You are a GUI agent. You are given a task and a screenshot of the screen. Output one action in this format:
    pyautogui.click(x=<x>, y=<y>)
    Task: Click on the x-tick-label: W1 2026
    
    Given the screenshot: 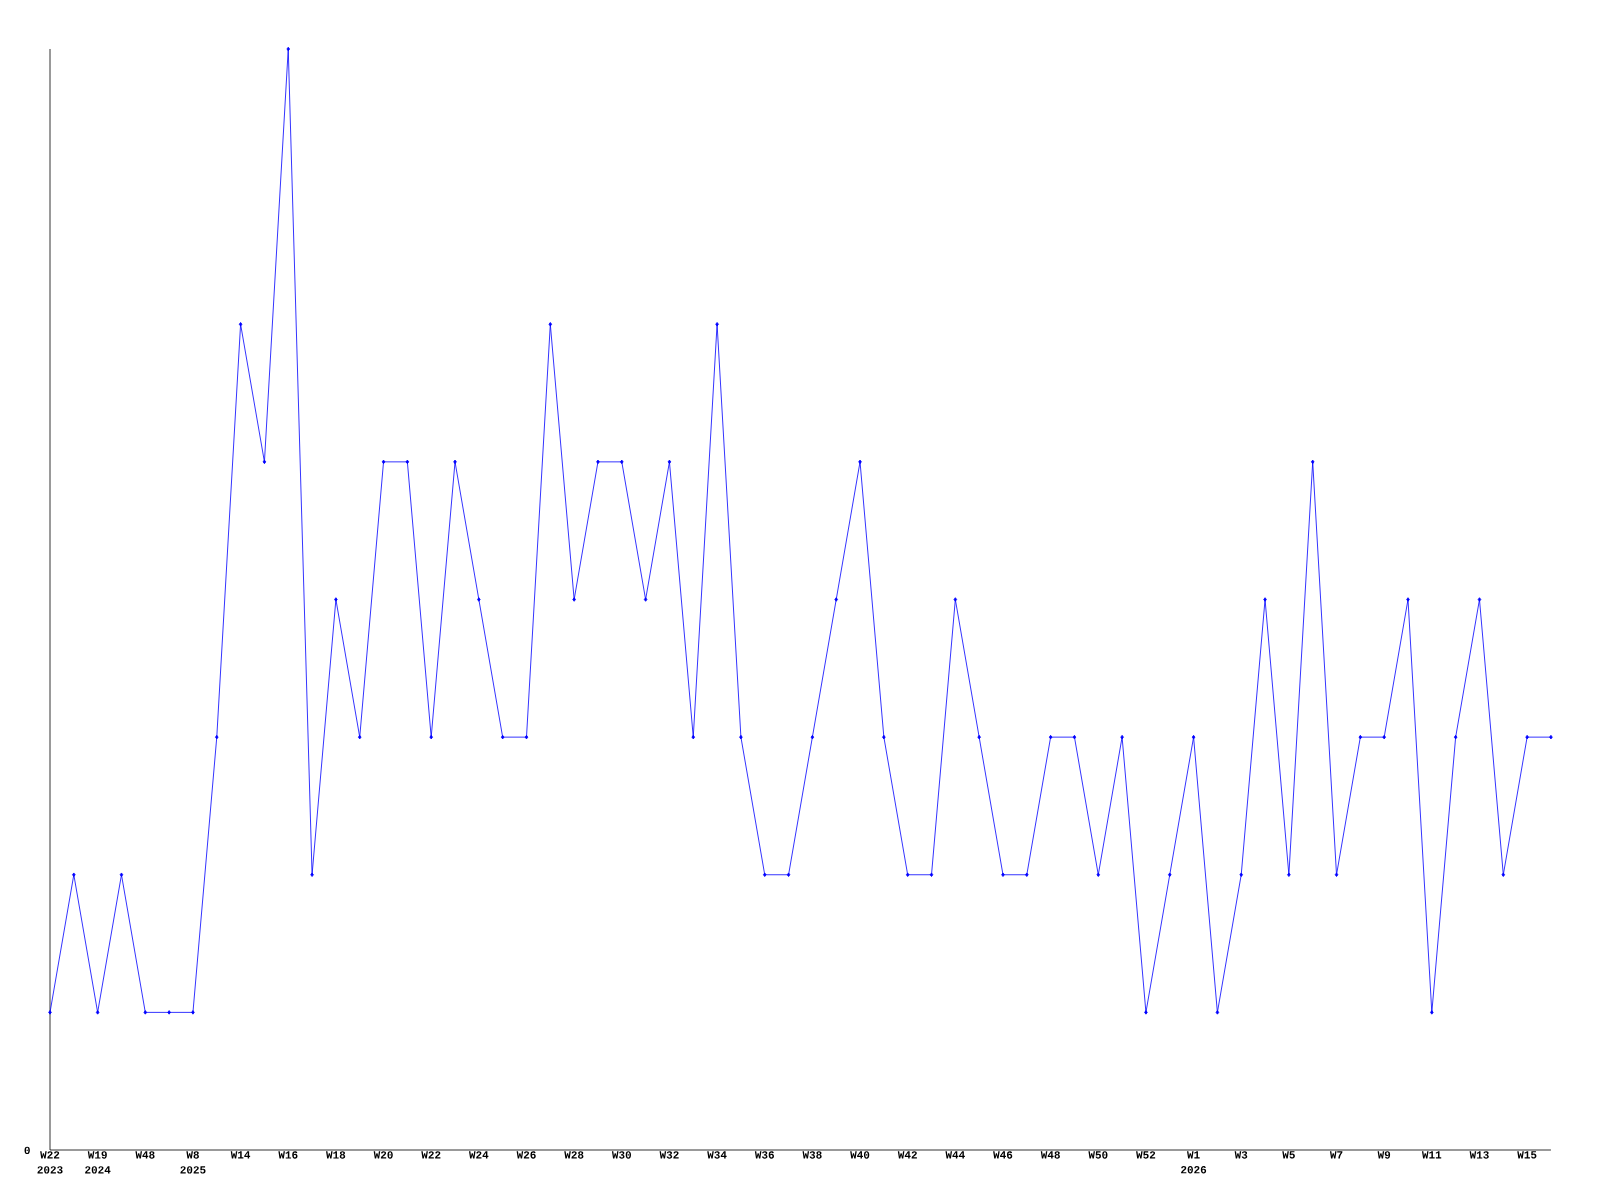 What is the action you would take?
    pyautogui.click(x=1194, y=1162)
    